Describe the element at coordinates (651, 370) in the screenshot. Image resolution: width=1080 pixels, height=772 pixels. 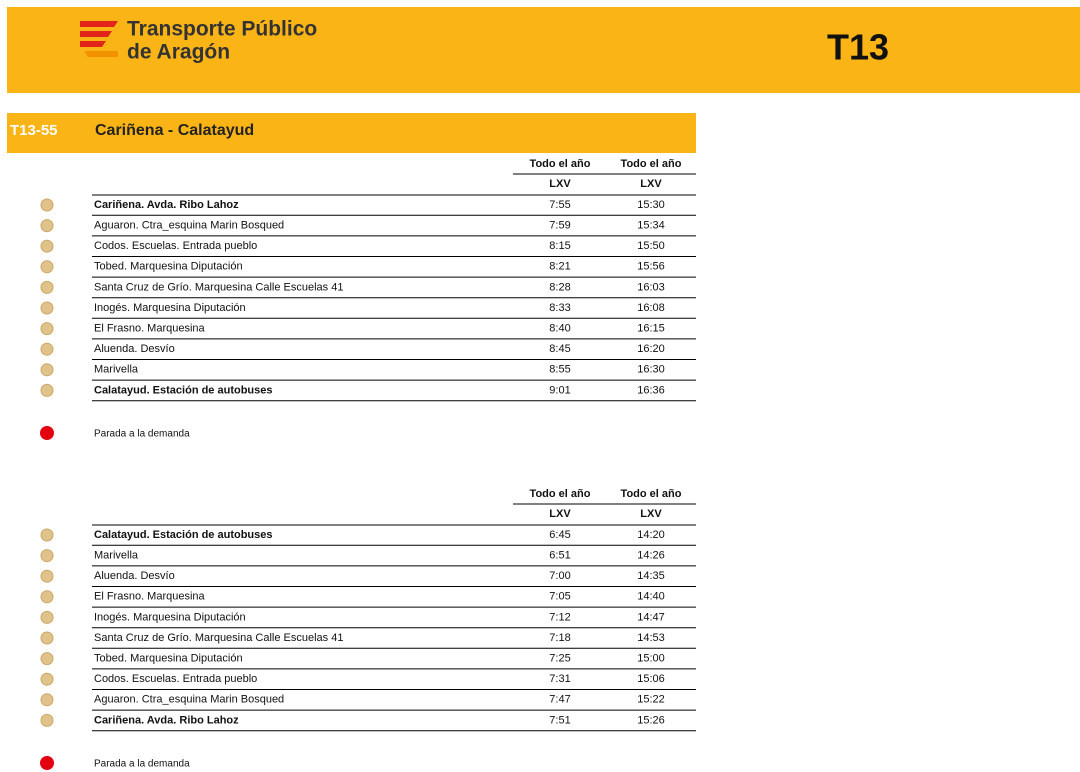
I see `departure-time: 16:30` at that location.